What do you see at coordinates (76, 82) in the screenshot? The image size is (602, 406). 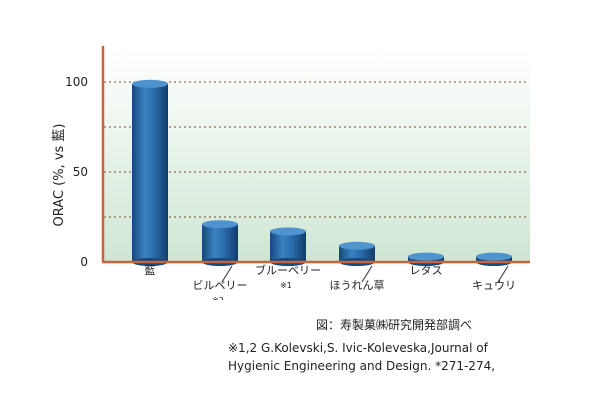 I see `y-tick-label: 100` at bounding box center [76, 82].